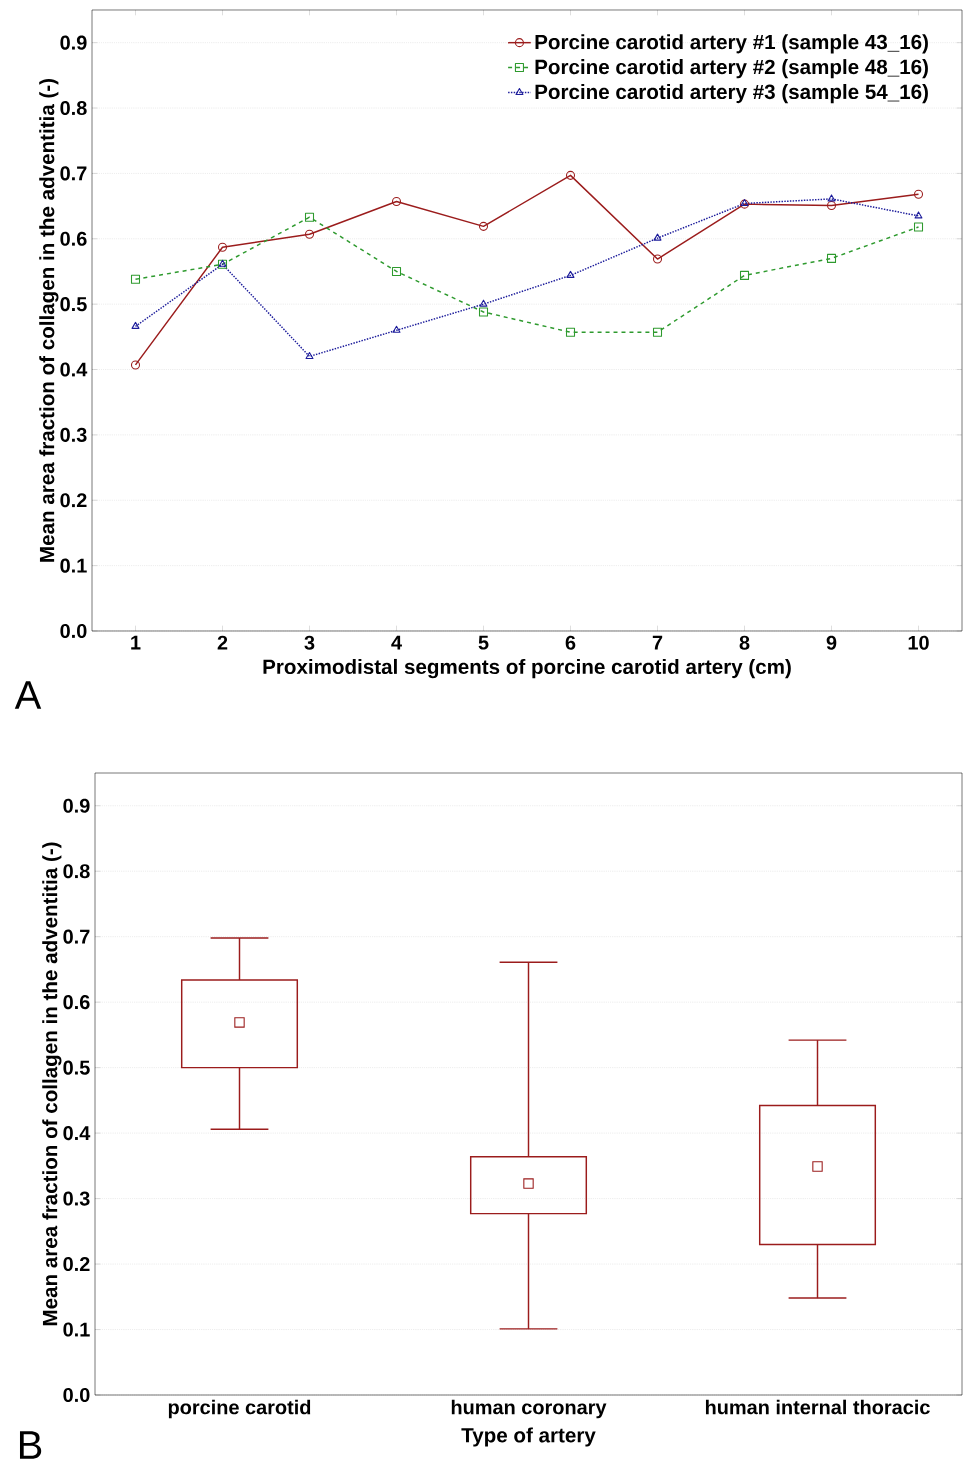 The image size is (963, 1472). Describe the element at coordinates (30, 1445) in the screenshot. I see `text: B` at that location.